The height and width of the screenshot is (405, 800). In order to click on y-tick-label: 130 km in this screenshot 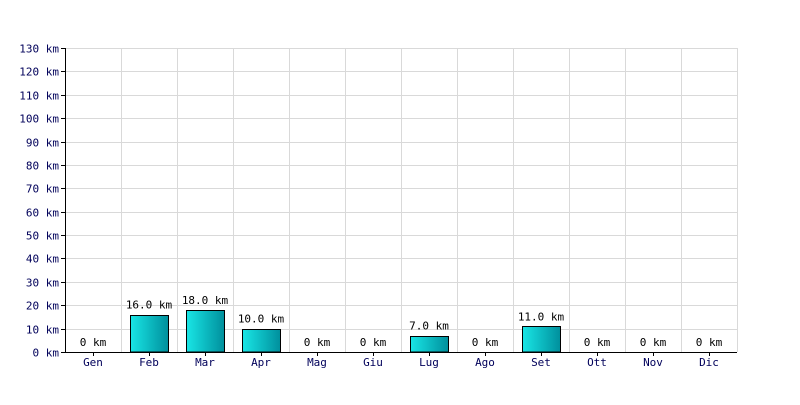, I will do `click(39, 49)`.